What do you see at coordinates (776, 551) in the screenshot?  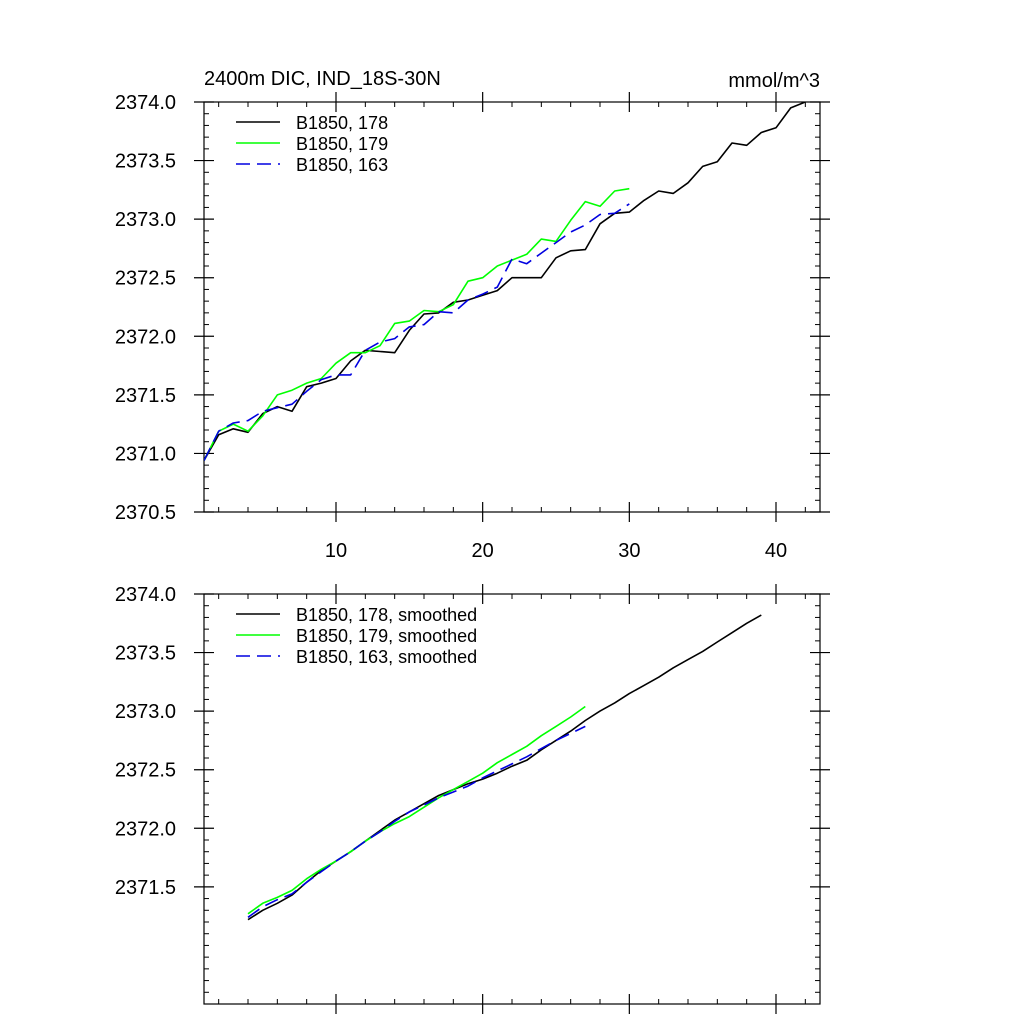 I see `x-tick-label: 40` at bounding box center [776, 551].